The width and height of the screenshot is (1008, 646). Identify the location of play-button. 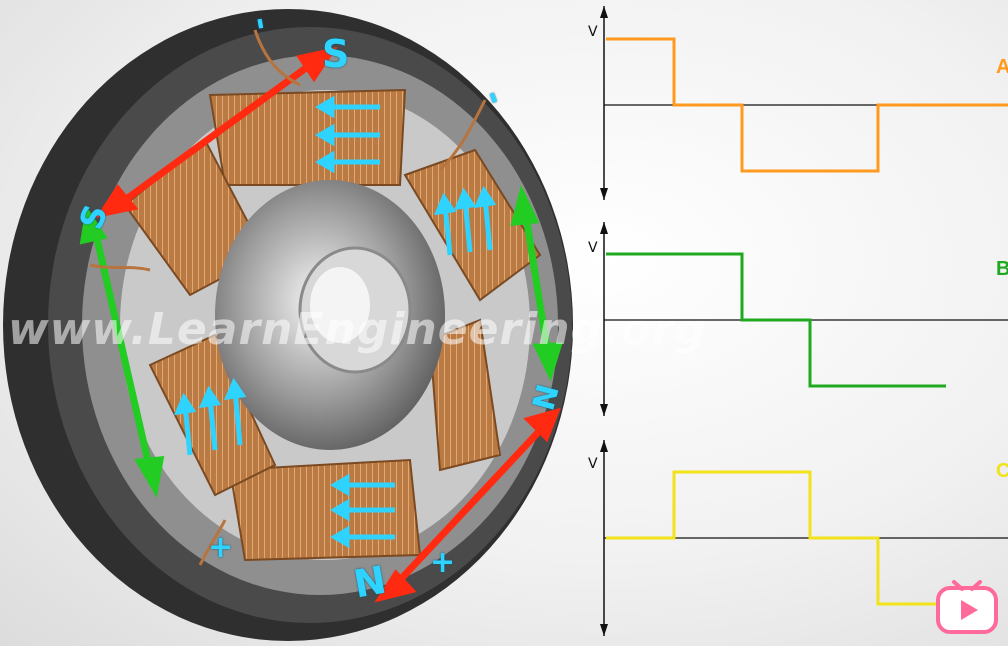
(967, 608).